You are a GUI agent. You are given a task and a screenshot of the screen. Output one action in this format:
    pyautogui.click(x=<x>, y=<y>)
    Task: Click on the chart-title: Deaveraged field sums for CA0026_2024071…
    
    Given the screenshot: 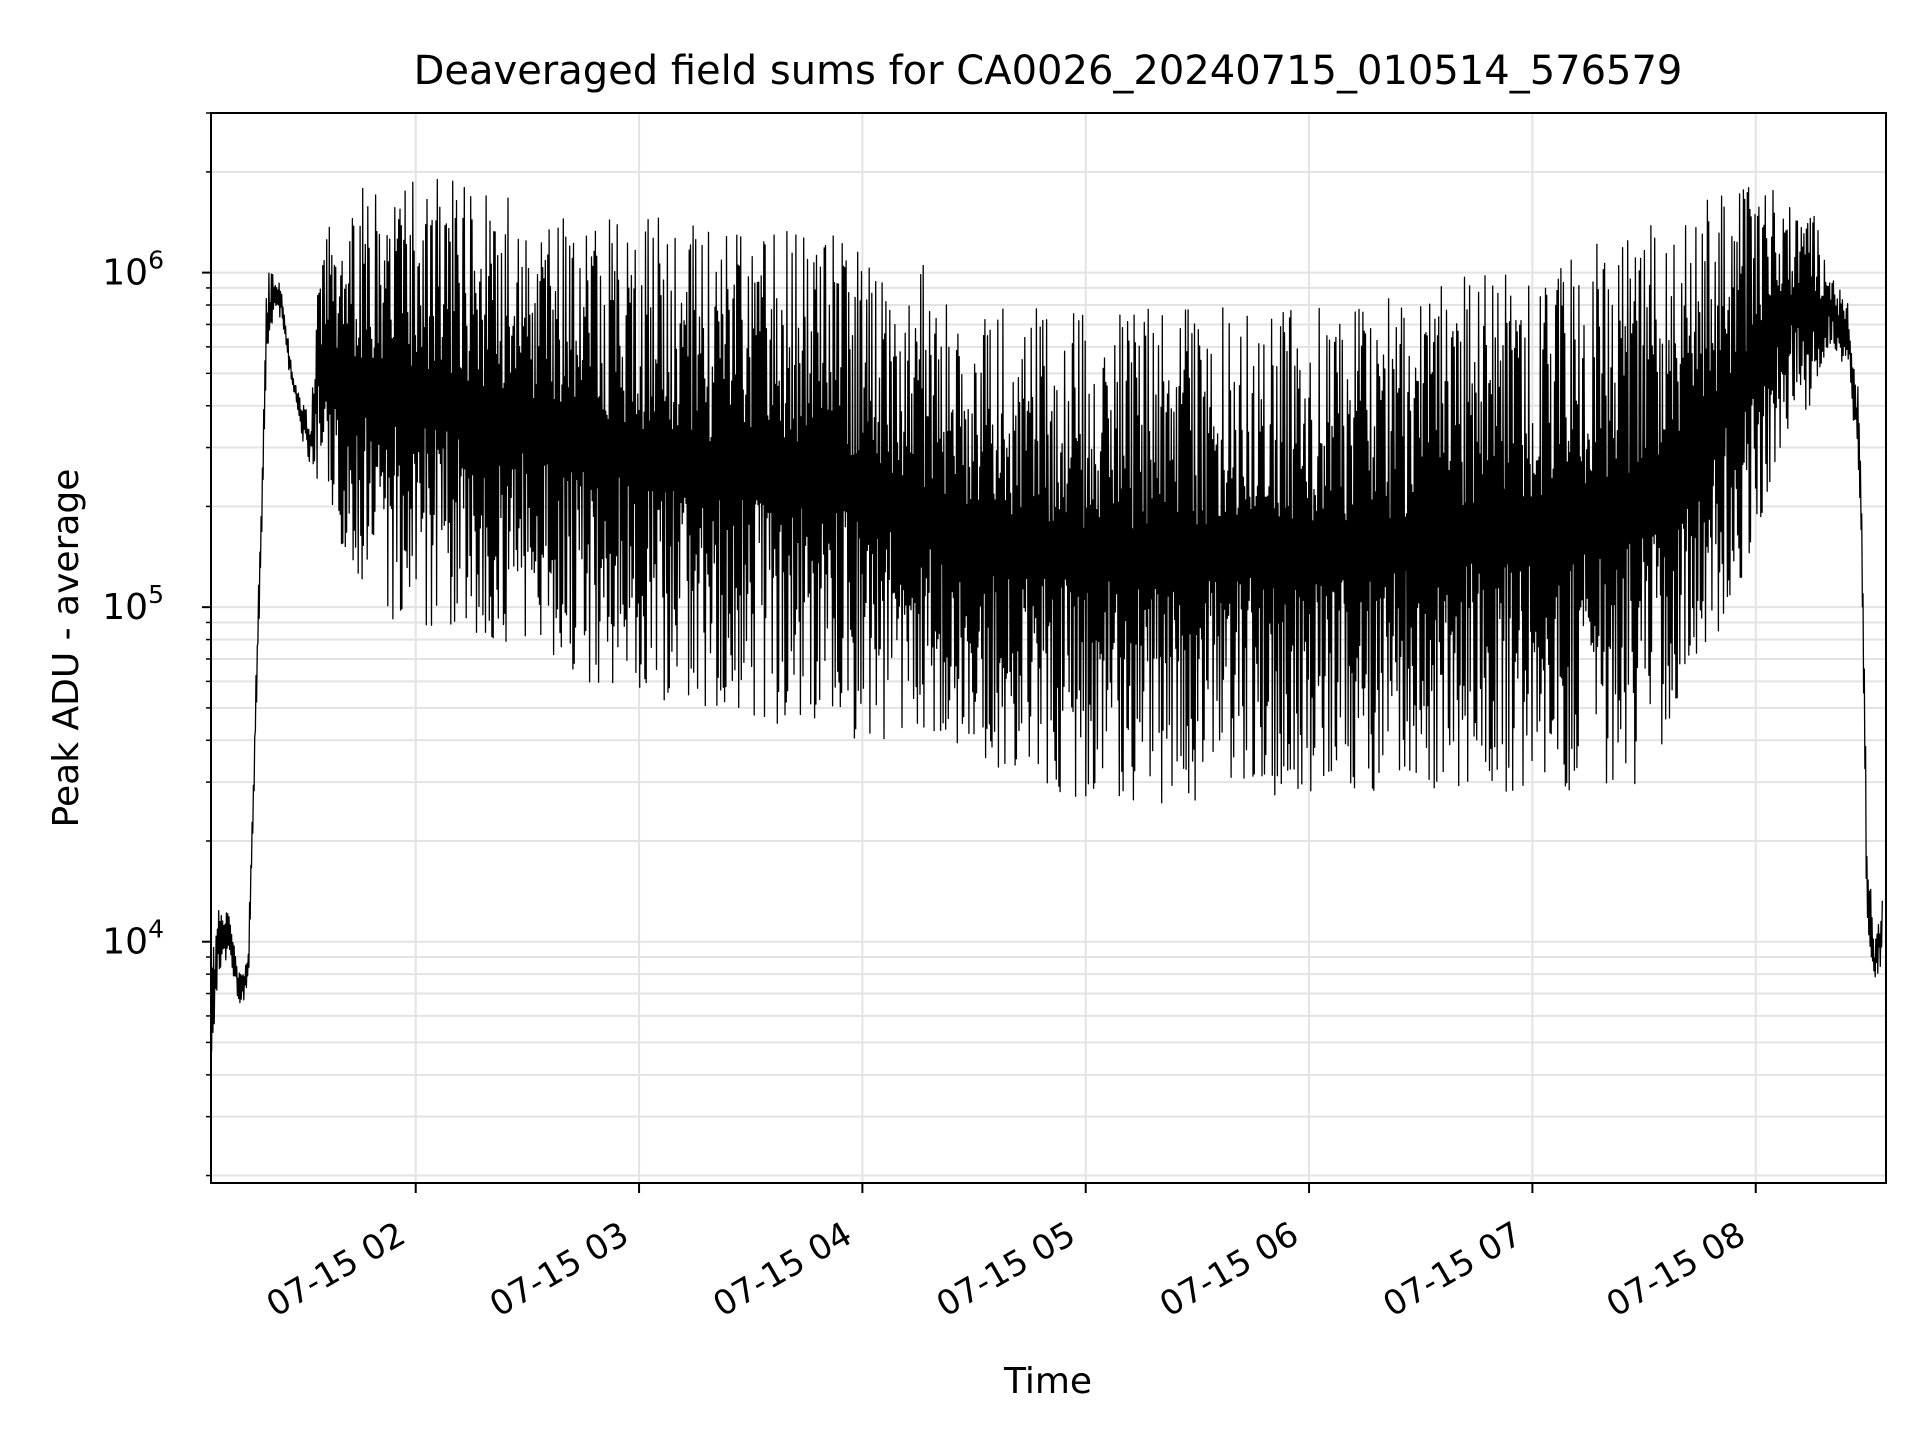 What is the action you would take?
    pyautogui.click(x=1048, y=71)
    